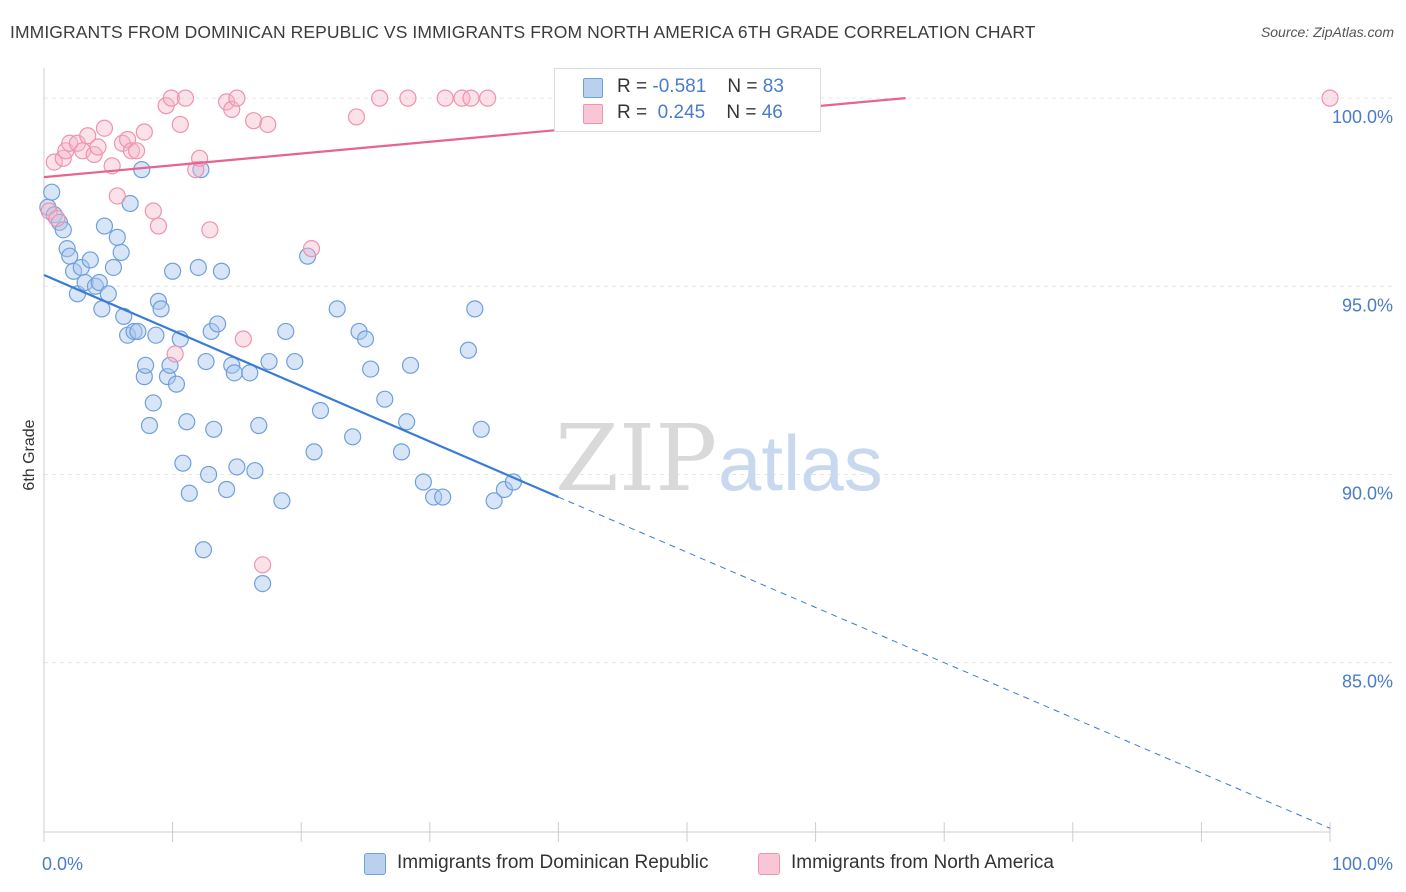  What do you see at coordinates (636, 458) in the screenshot?
I see `watermark-zip: ZIP` at bounding box center [636, 458].